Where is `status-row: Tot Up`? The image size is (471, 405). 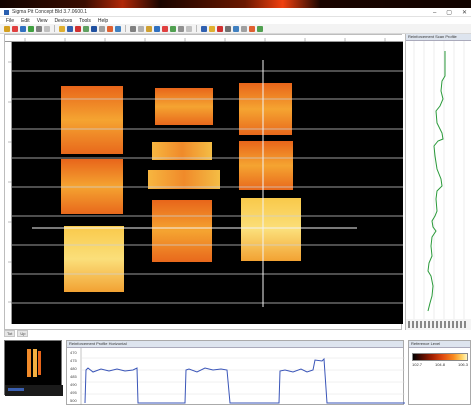 status-row: Tot Up is located at coordinates (36, 333).